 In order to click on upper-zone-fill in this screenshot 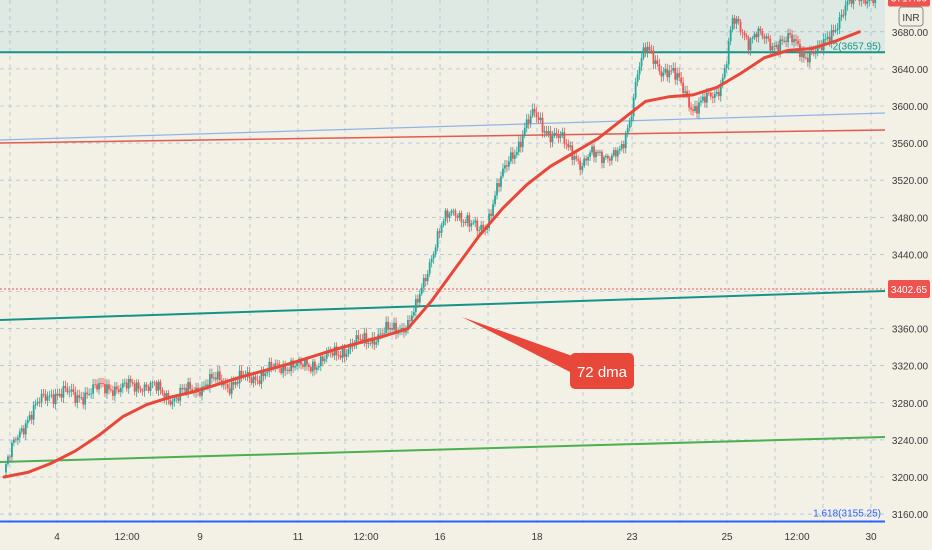, I will do `click(442, 26)`.